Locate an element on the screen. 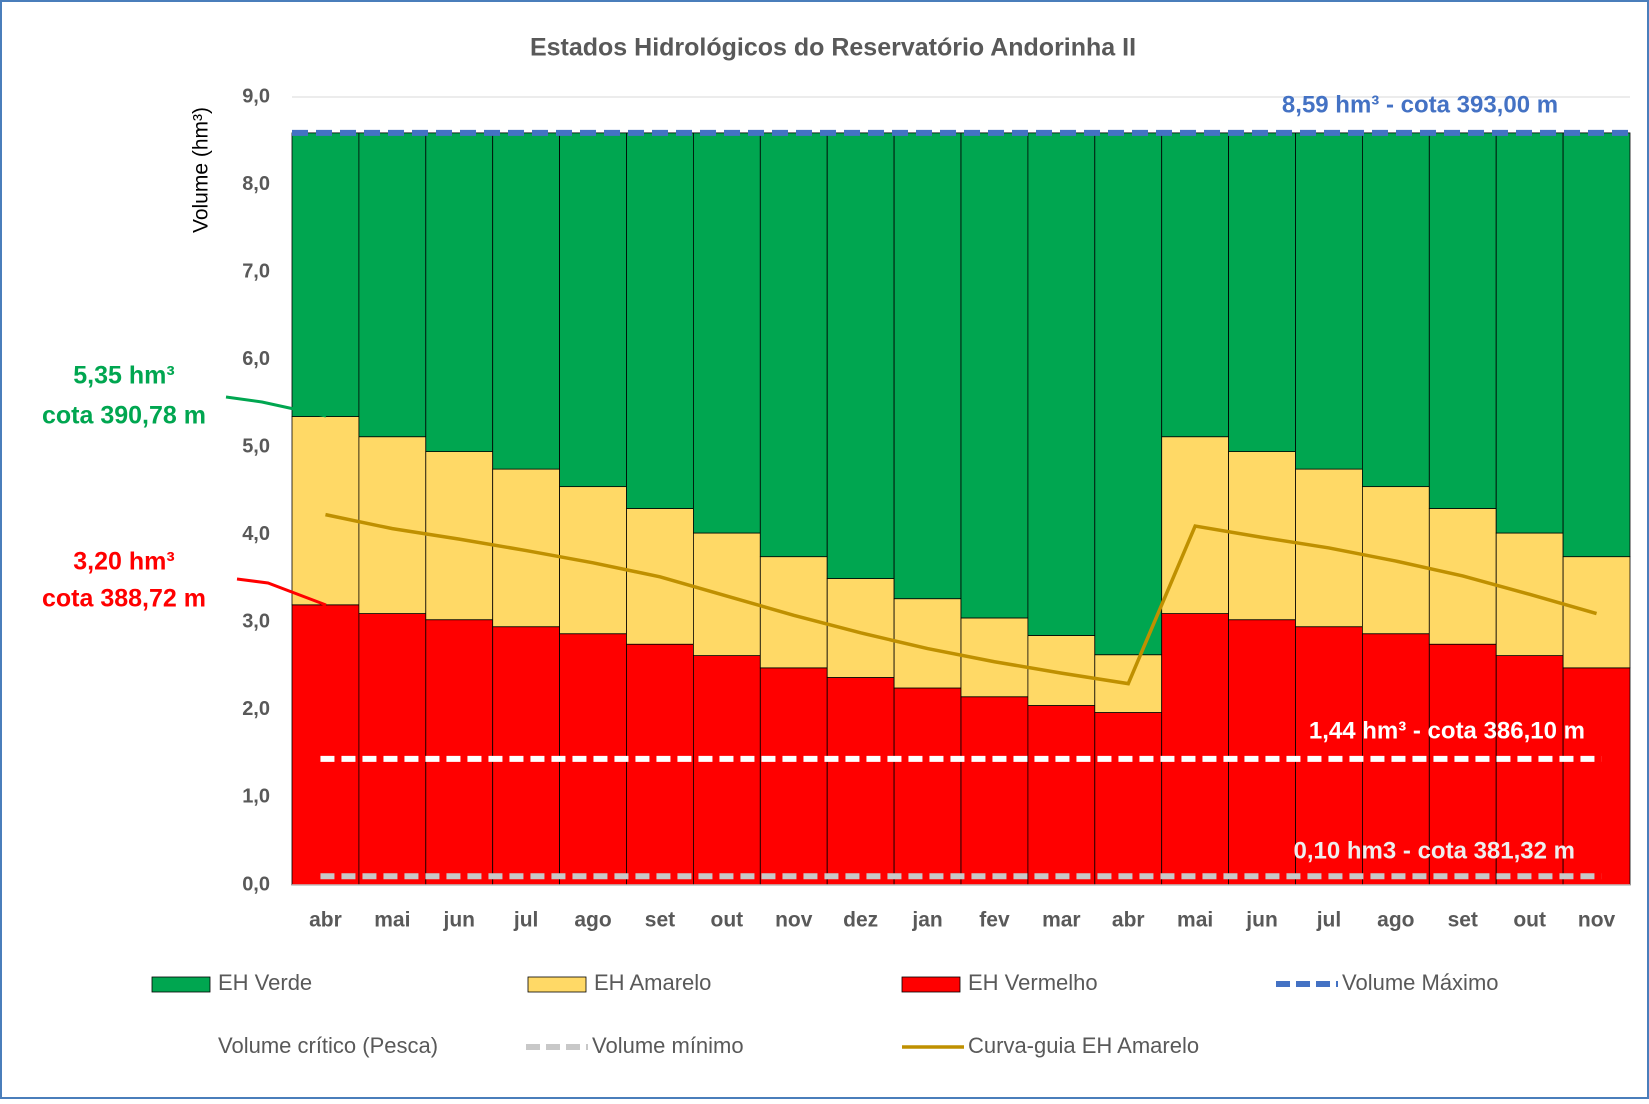  y-tick-label: 8,0 is located at coordinates (256, 184).